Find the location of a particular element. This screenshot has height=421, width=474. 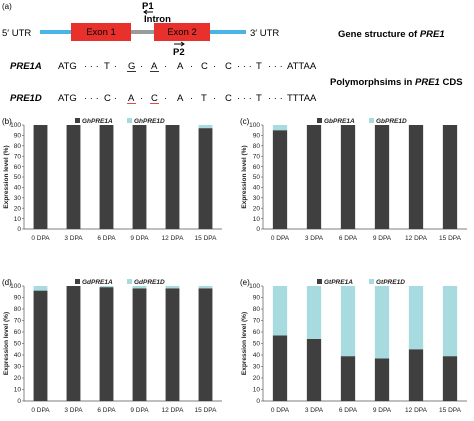

primer-p2-label: P2 is located at coordinates (179, 52).